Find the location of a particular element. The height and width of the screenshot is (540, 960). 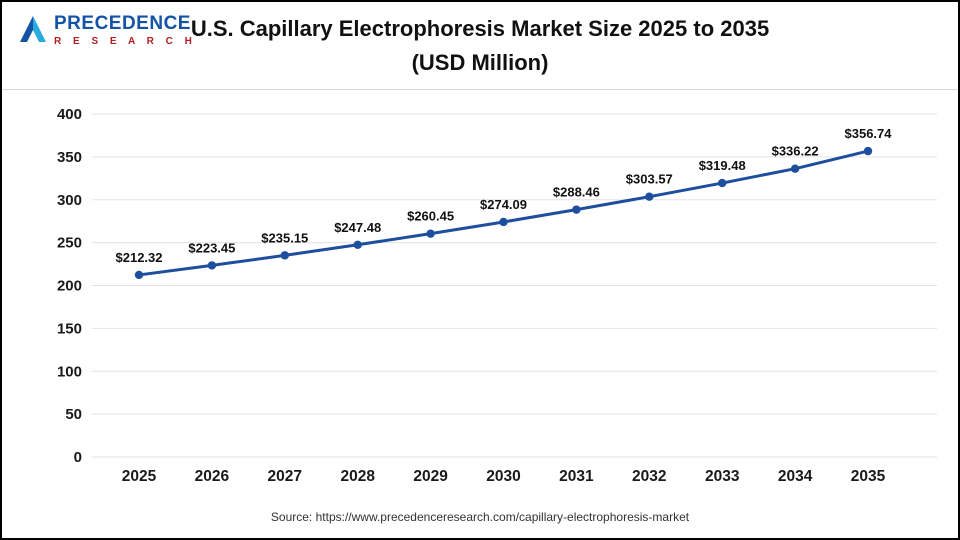

svg-text: 2032 is located at coordinates (649, 476).